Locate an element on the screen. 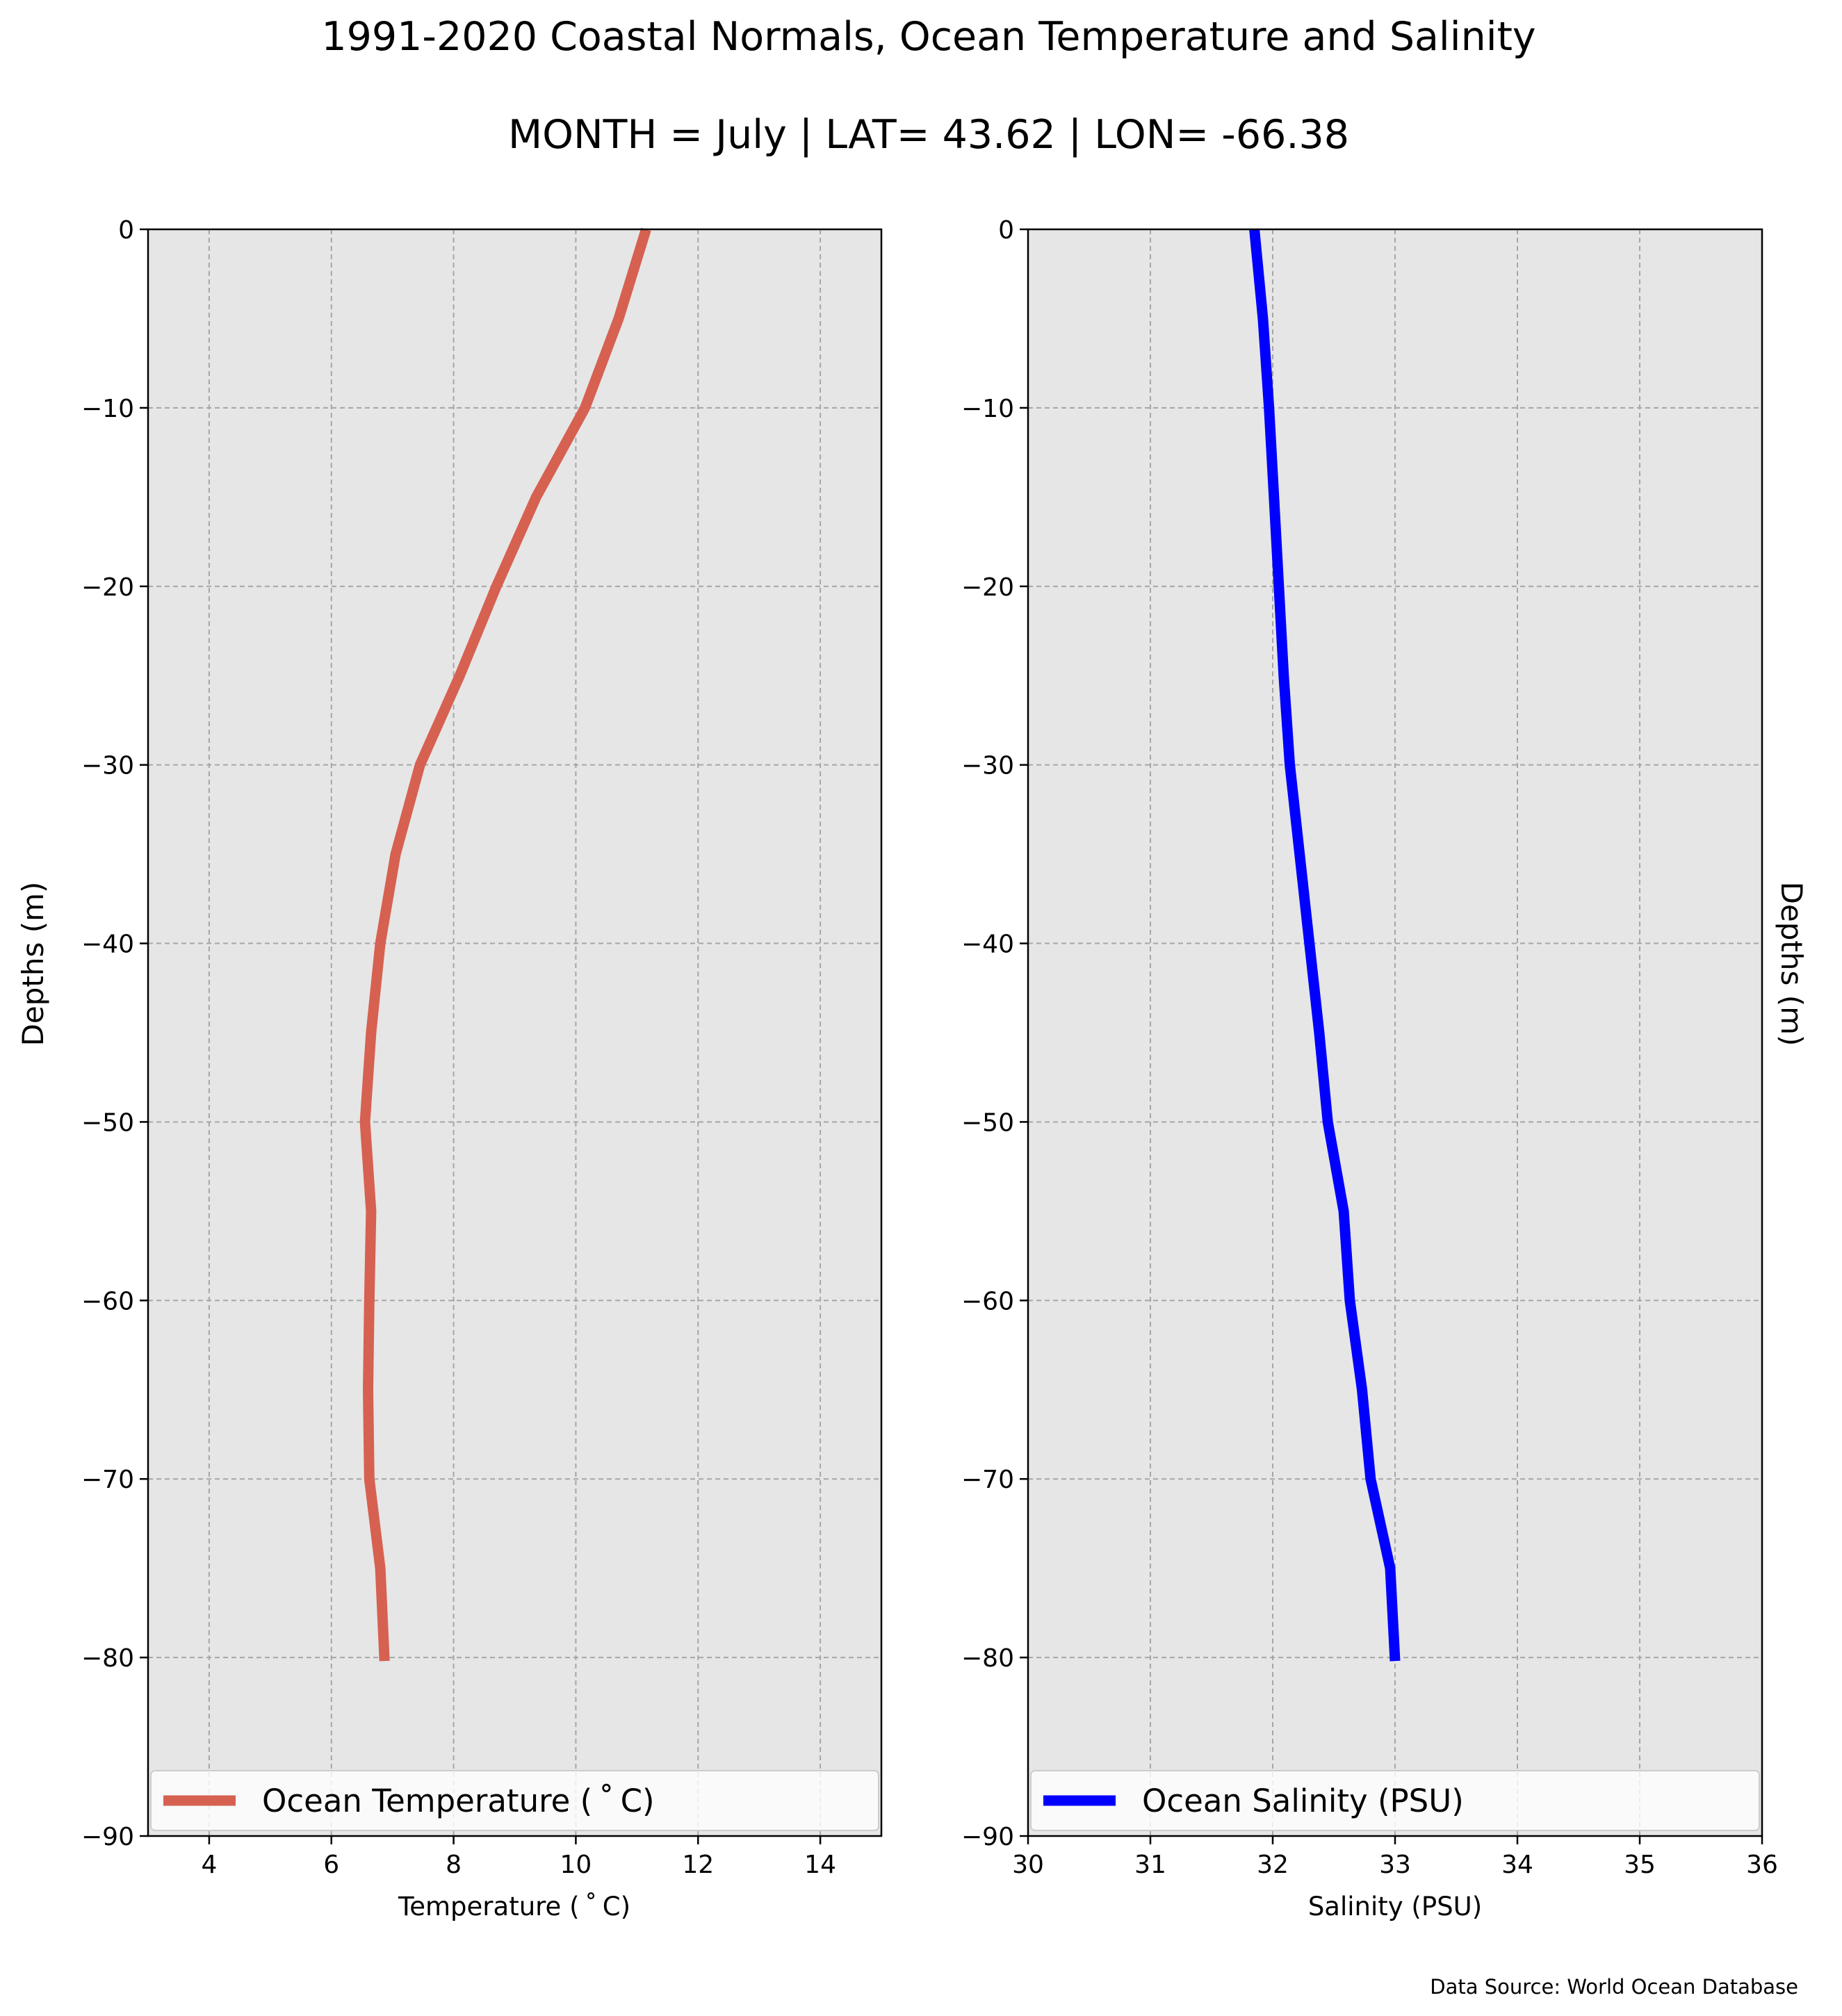 The width and height of the screenshot is (1842, 2016). salinity-xtick-label: 30 is located at coordinates (1028, 1865).